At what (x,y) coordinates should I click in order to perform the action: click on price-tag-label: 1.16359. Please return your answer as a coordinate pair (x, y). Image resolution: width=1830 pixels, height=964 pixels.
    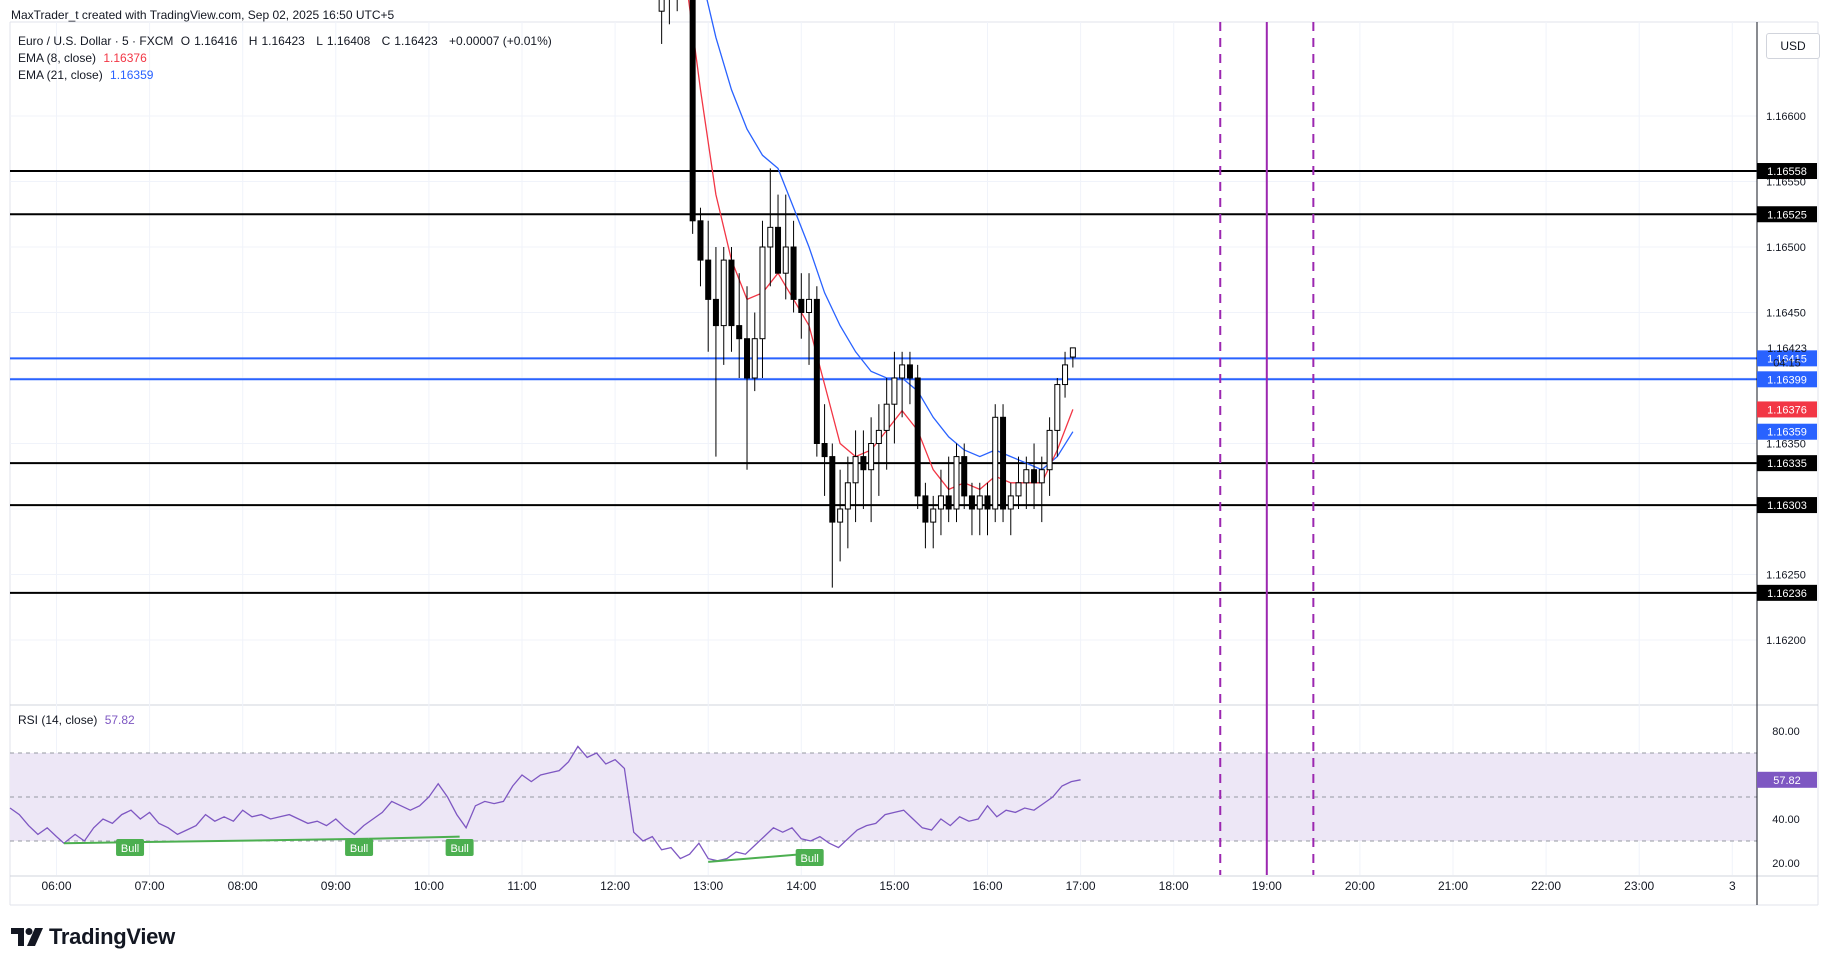
    Looking at the image, I should click on (1787, 433).